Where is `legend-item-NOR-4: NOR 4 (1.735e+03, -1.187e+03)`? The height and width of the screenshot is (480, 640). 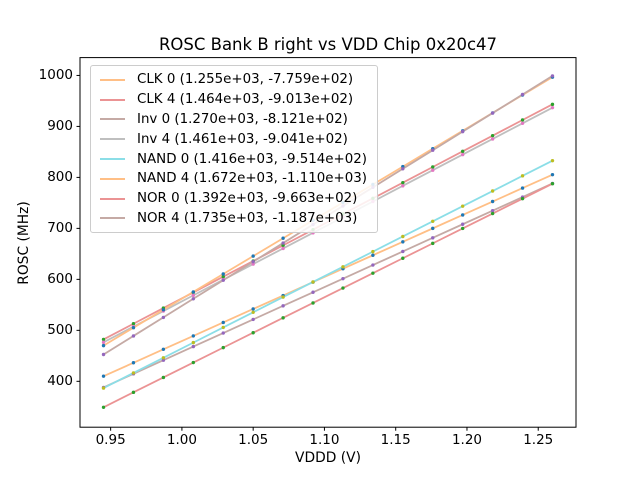 legend-item-NOR-4: NOR 4 (1.735e+03, -1.187e+03) is located at coordinates (234, 219).